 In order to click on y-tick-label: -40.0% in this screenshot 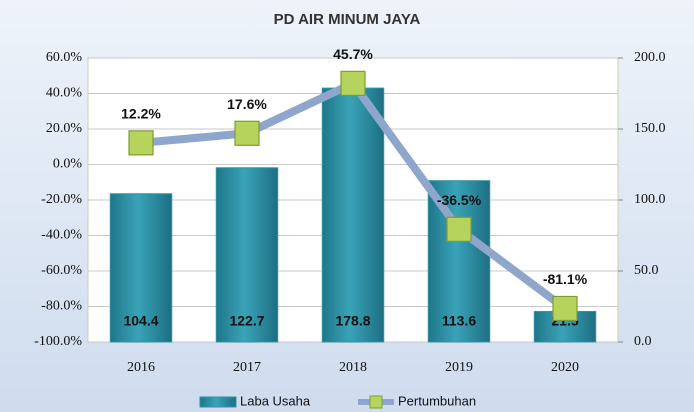, I will do `click(61, 235)`.